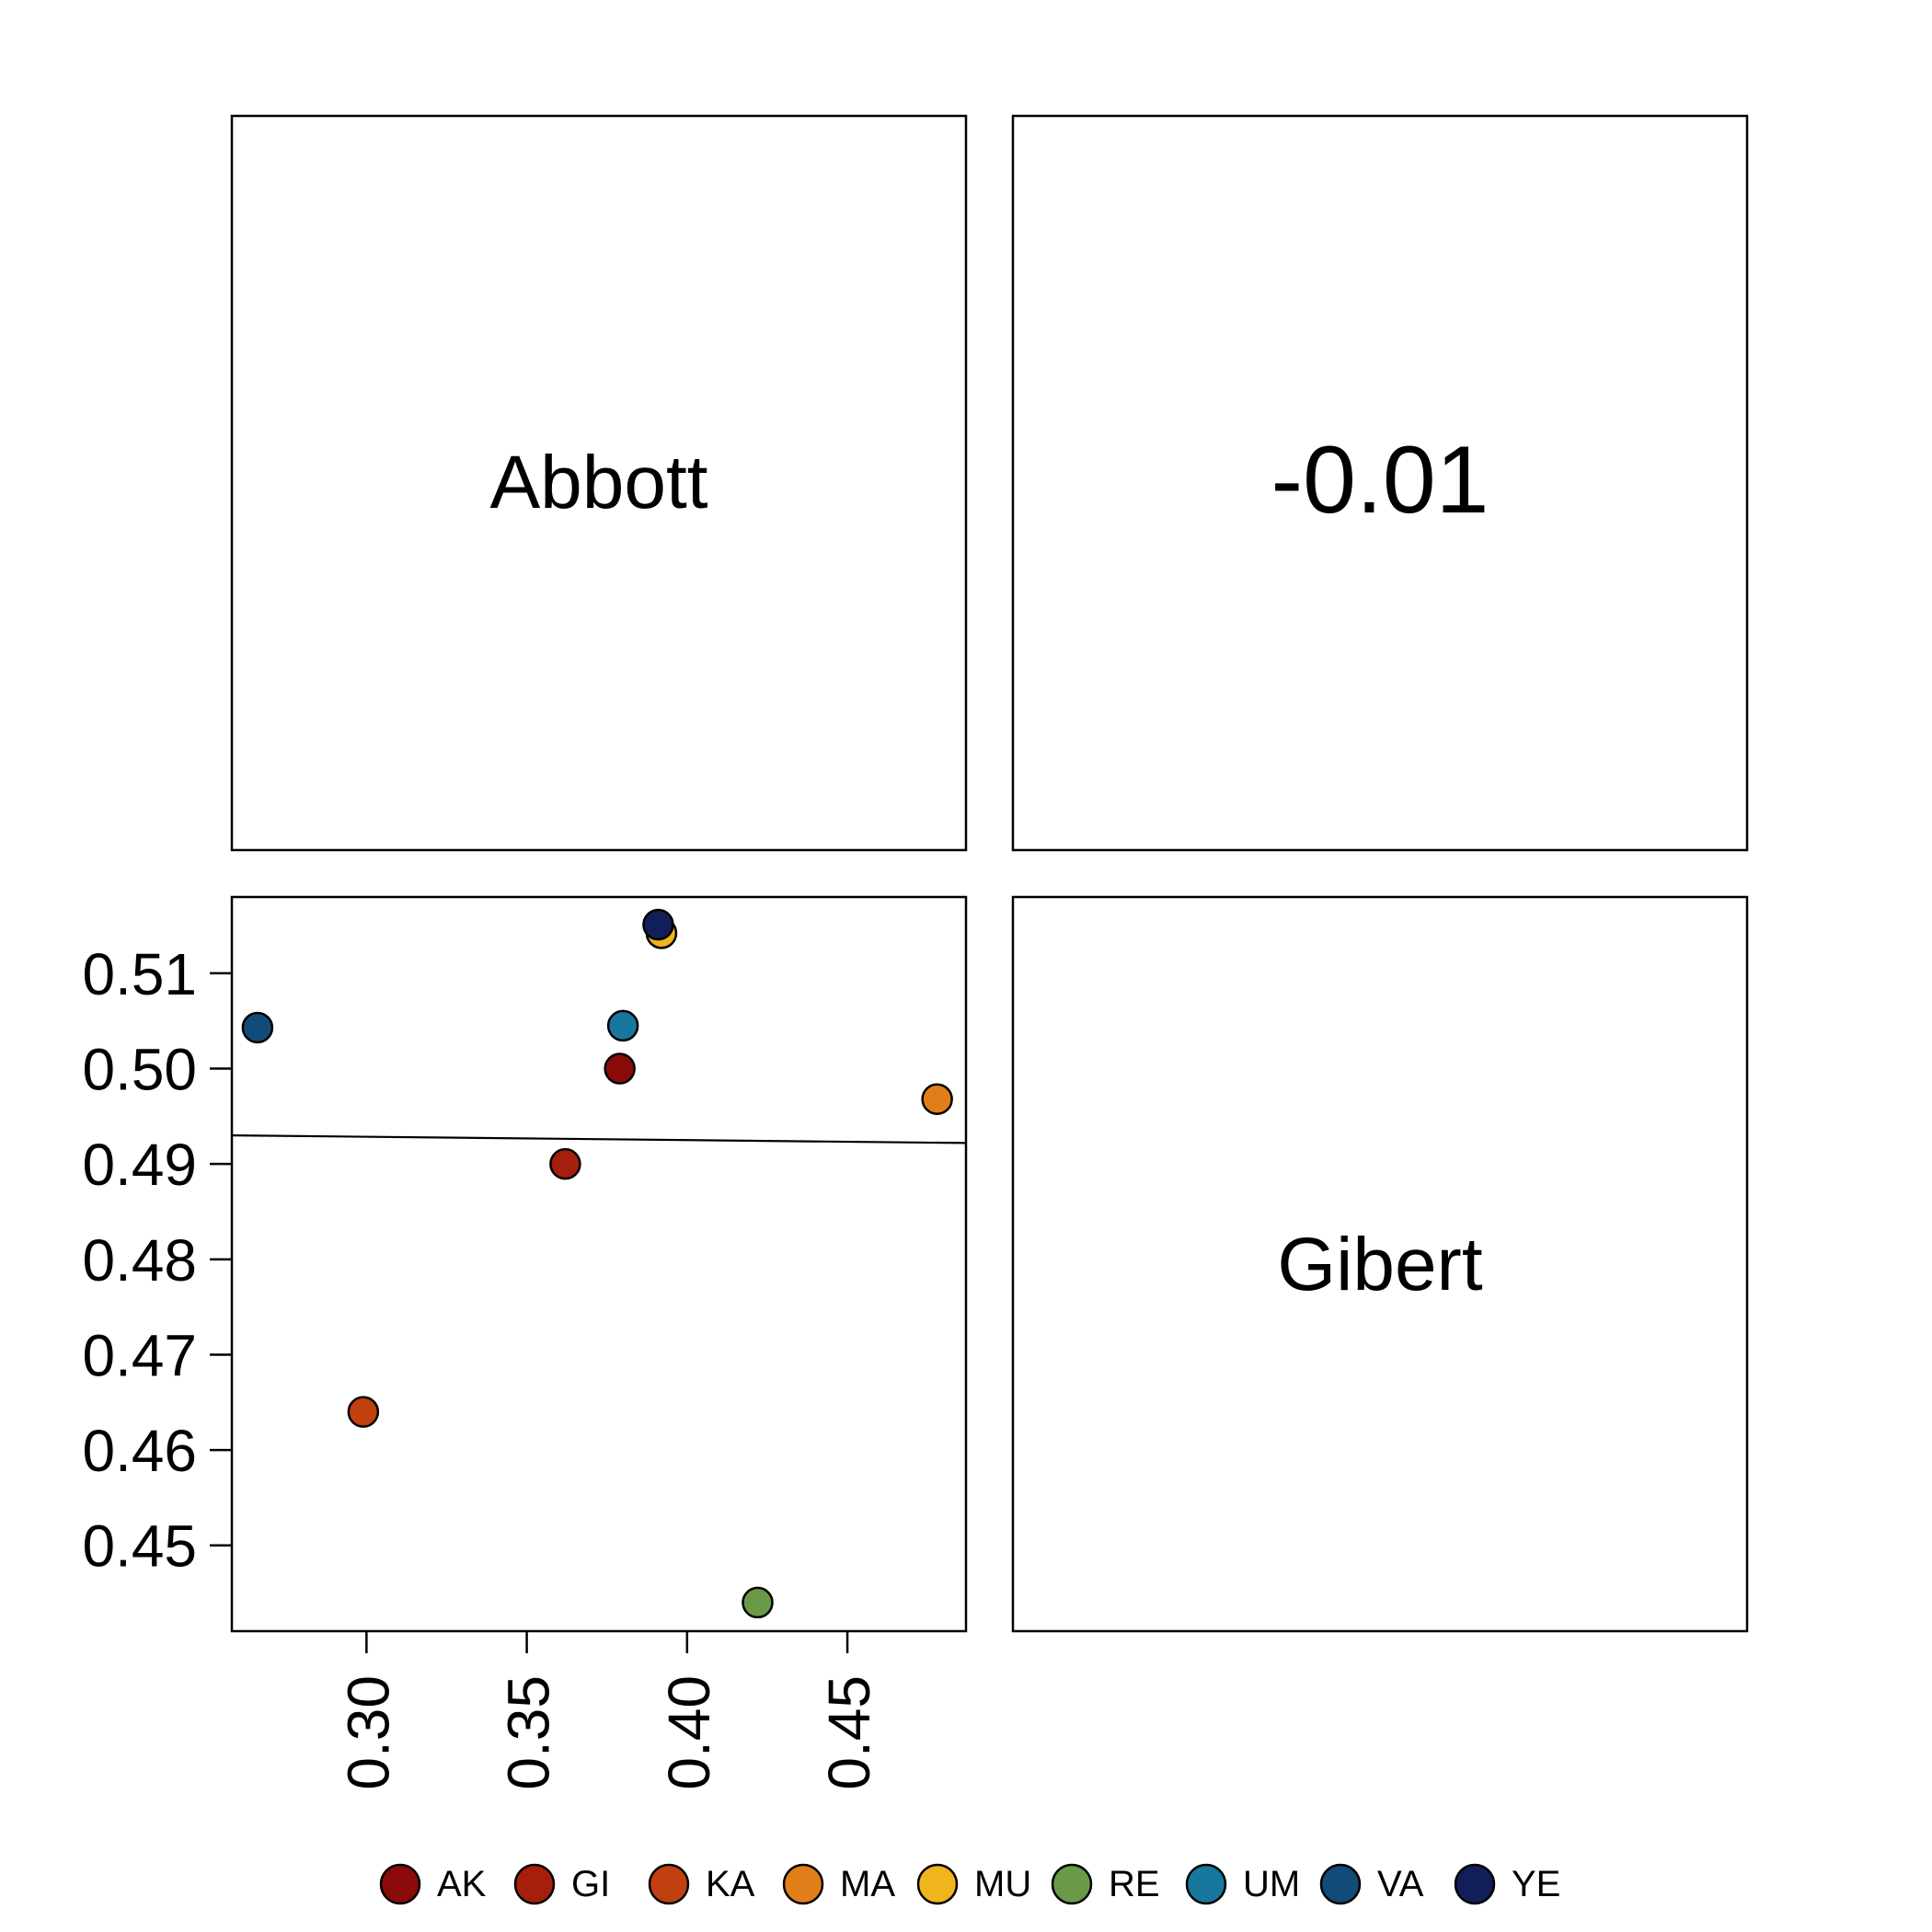  What do you see at coordinates (1380, 480) in the screenshot?
I see `correlation-value: -0.01` at bounding box center [1380, 480].